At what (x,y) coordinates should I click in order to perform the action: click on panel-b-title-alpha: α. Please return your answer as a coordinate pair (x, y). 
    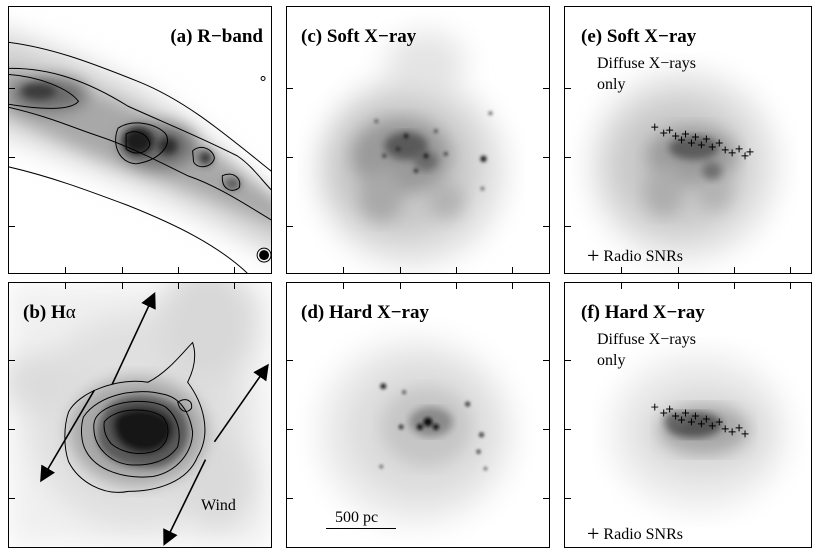
    Looking at the image, I should click on (70, 312).